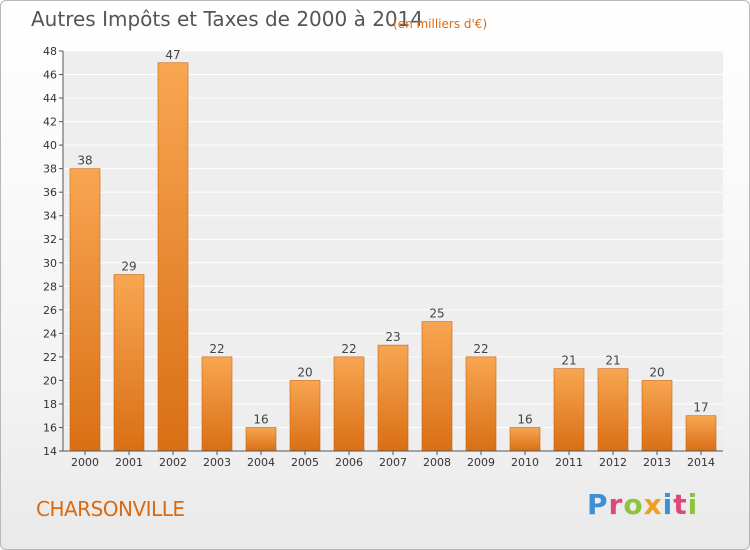  Describe the element at coordinates (616, 504) in the screenshot. I see `logo-letter: r` at that location.